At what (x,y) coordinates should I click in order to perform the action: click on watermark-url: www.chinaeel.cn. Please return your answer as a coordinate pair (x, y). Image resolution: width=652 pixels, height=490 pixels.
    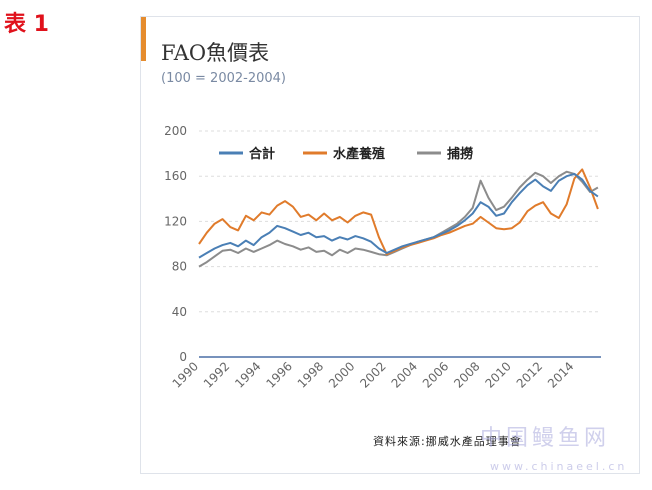
    Looking at the image, I should click on (559, 466).